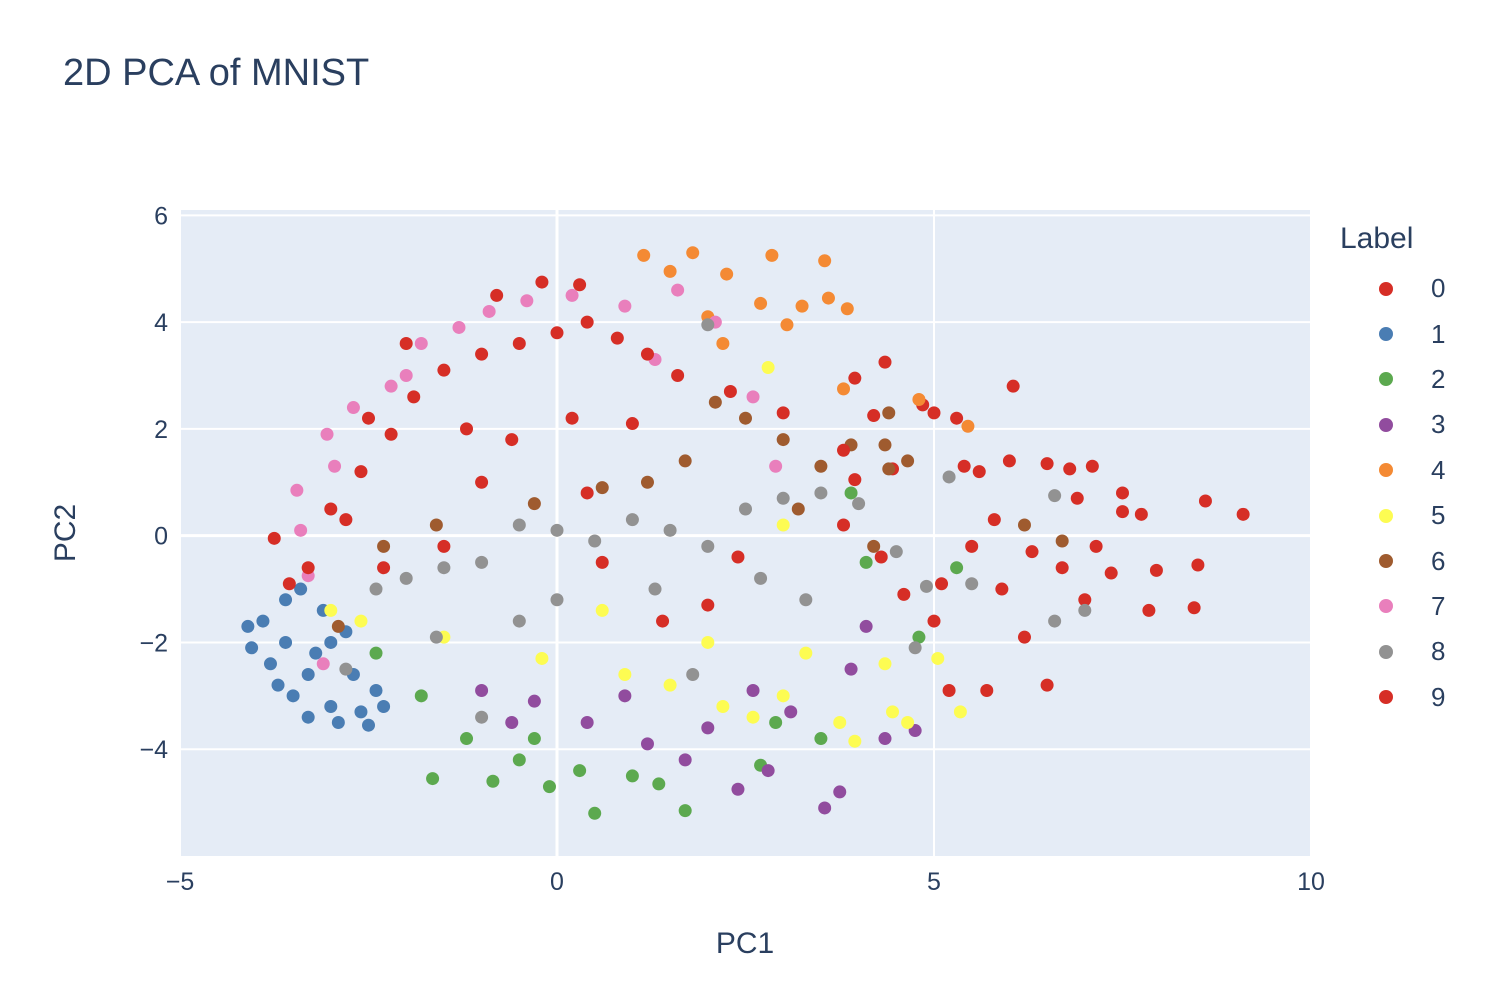  I want to click on legend: Label 0 1 2 3 4 5 6 7 8 9, so click(1415, 471).